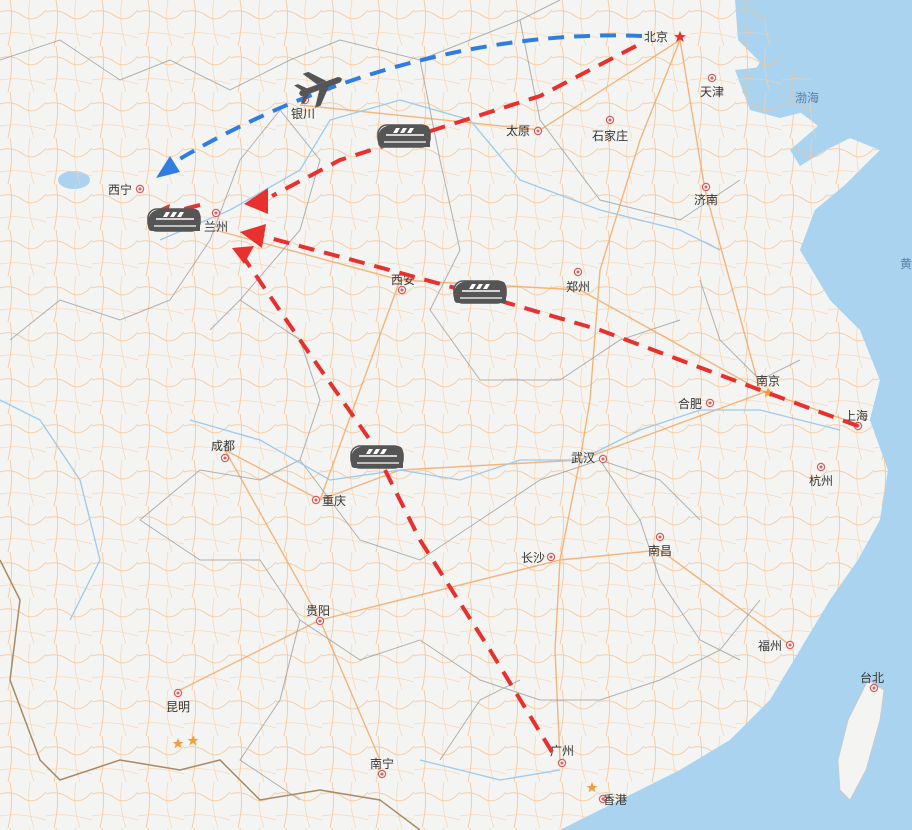  I want to click on city-changsha: 长沙, so click(538, 558).